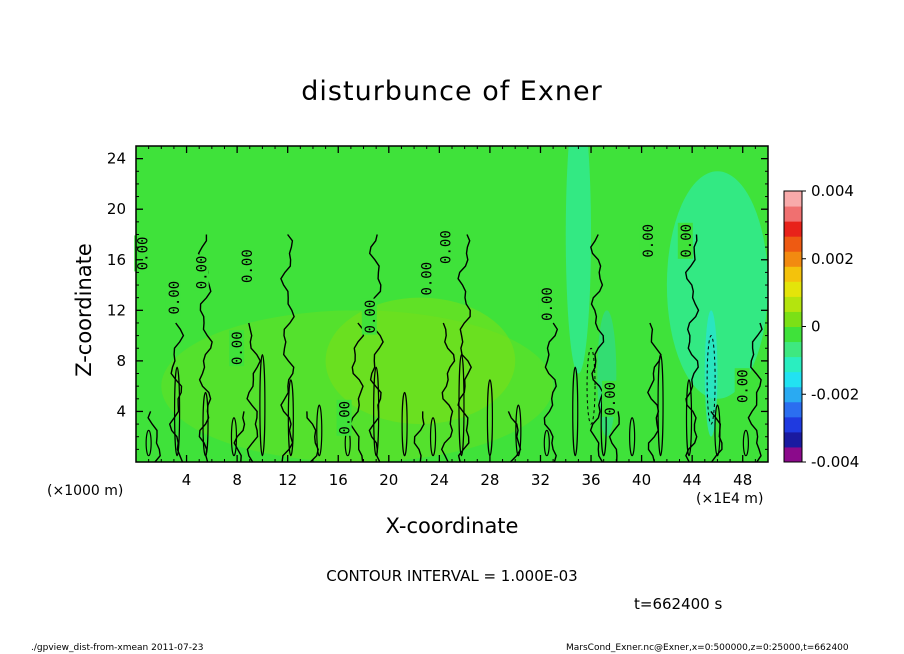 This screenshot has height=654, width=904. Describe the element at coordinates (287, 480) in the screenshot. I see `x-tick-label: 12` at that location.